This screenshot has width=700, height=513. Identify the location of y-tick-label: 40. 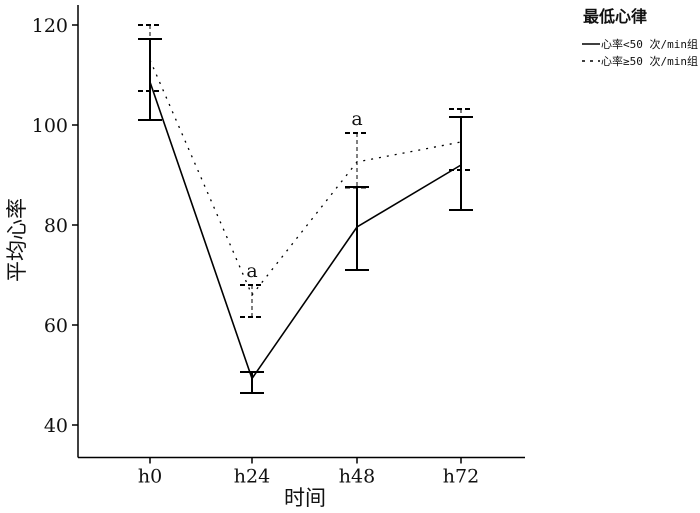
(56, 426).